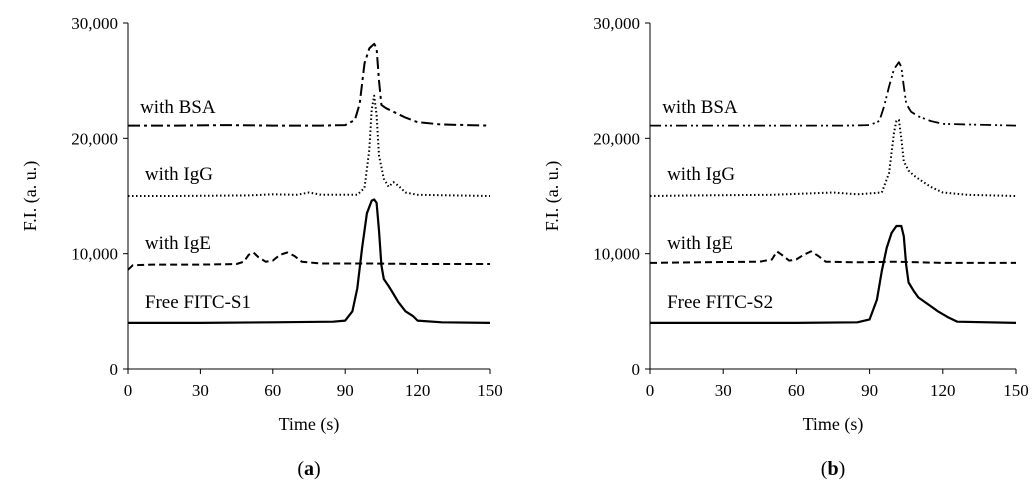 The height and width of the screenshot is (486, 1035). I want to click on series-label: Free FITC-S1, so click(198, 302).